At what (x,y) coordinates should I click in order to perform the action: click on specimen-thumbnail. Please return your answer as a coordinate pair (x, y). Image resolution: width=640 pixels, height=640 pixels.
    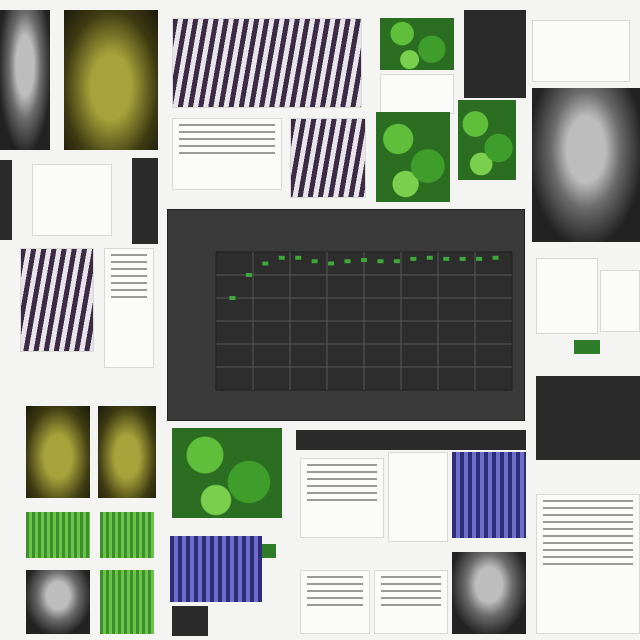
    Looking at the image, I should click on (216, 569).